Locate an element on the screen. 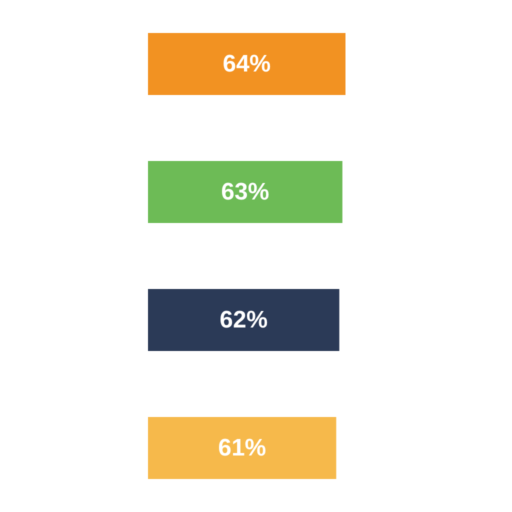 This screenshot has width=512, height=512. data-label: 62% is located at coordinates (244, 320).